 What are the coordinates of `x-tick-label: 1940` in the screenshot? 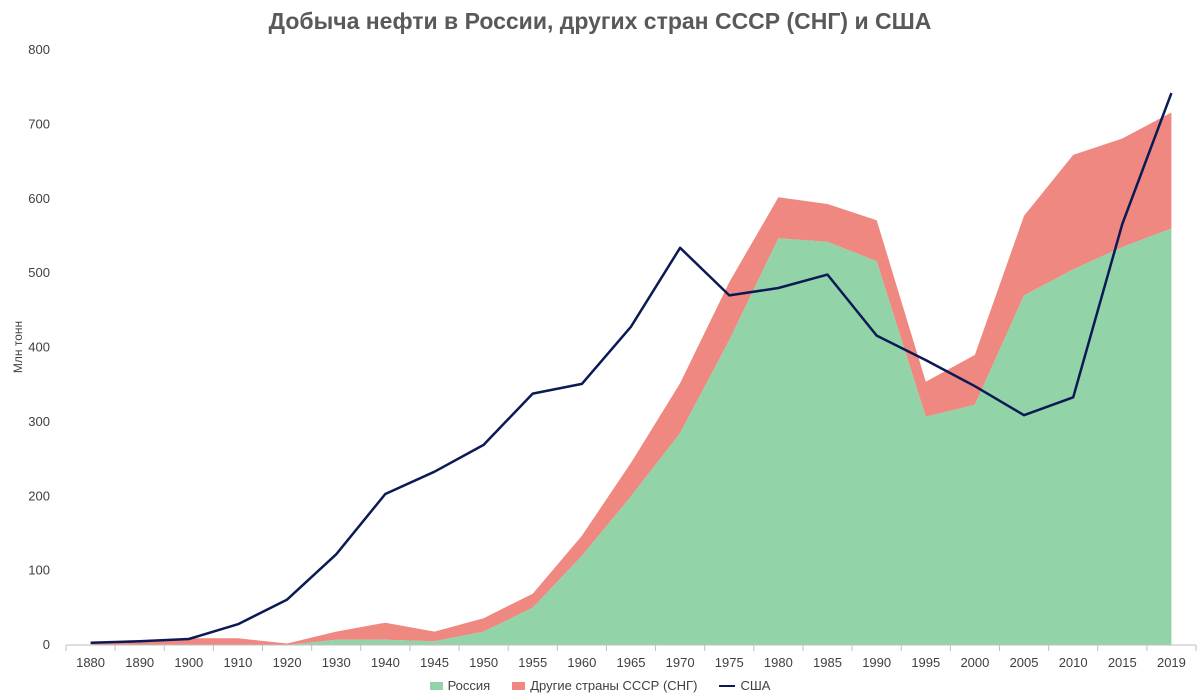 It's located at (385, 662).